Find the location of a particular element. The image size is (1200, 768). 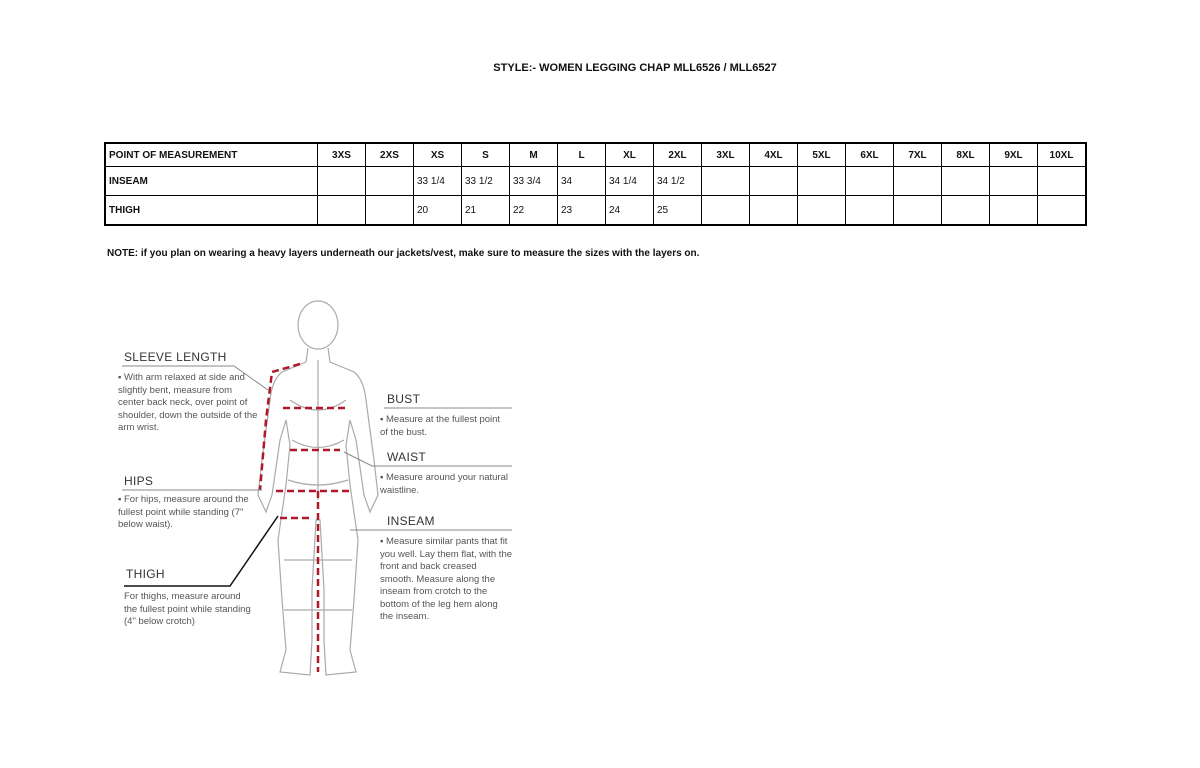

table-cell: 10XL is located at coordinates (1062, 154).